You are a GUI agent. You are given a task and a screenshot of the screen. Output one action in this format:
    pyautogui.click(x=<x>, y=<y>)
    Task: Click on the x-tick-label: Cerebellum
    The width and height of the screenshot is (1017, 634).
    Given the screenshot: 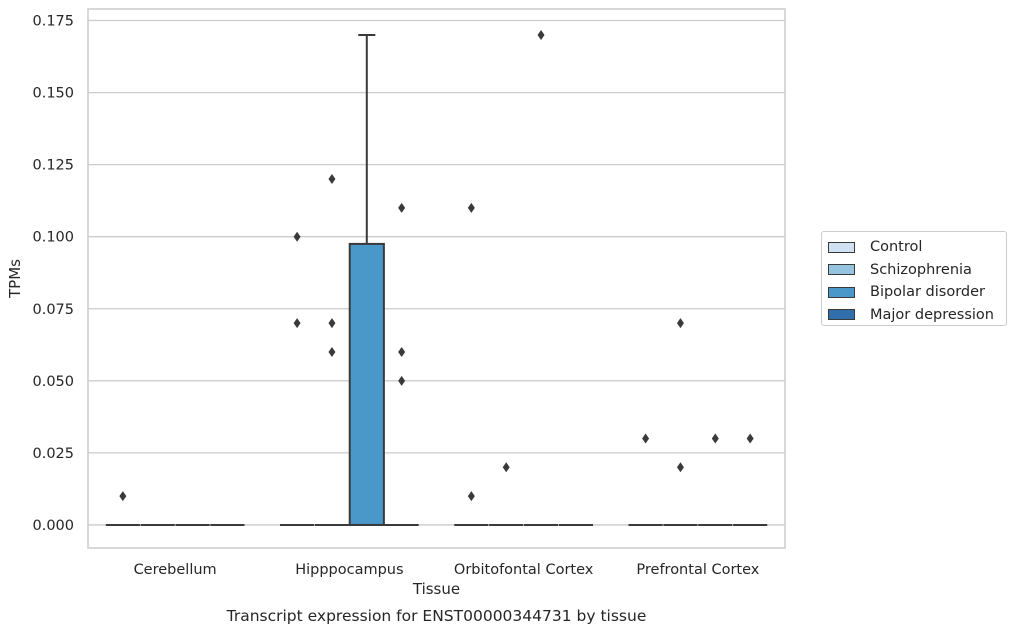 What is the action you would take?
    pyautogui.click(x=175, y=570)
    